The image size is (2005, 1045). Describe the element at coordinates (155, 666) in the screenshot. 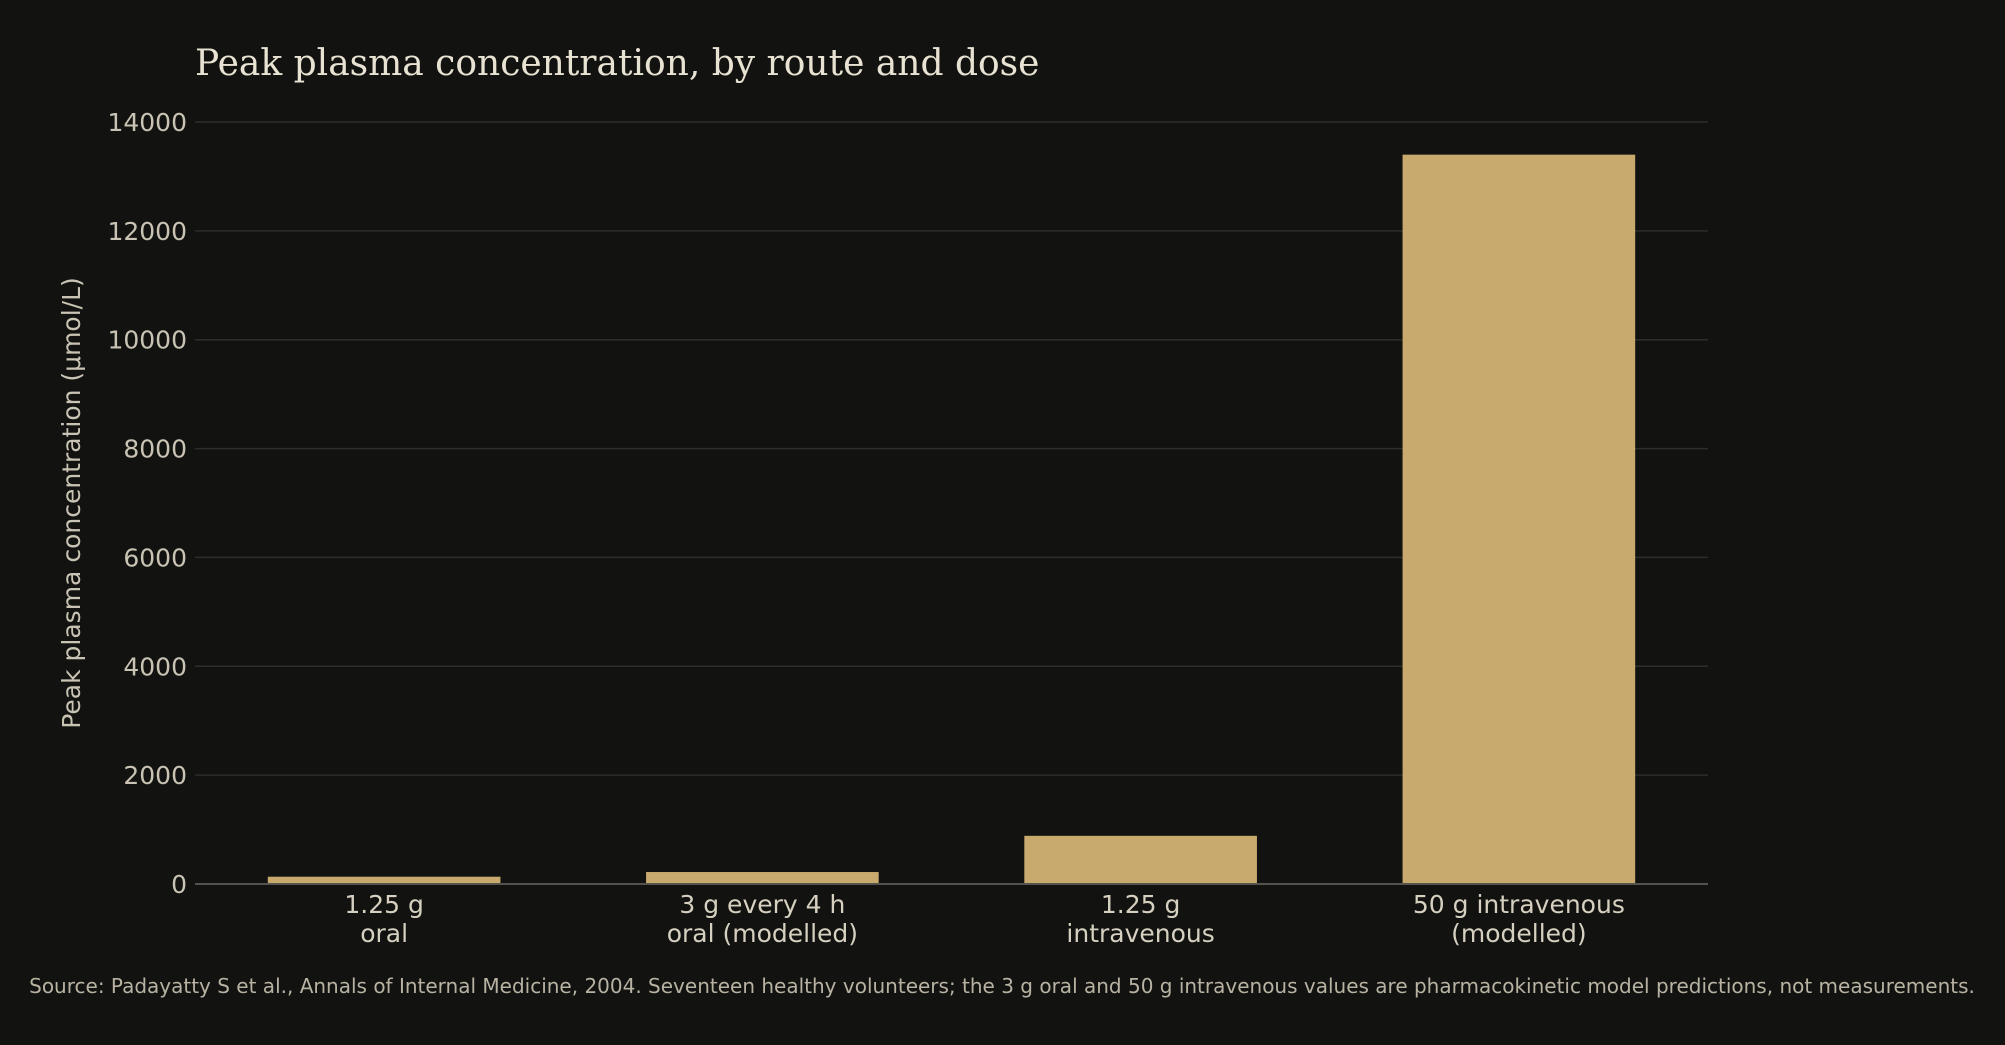

I see `y-tick-label: 4000` at that location.